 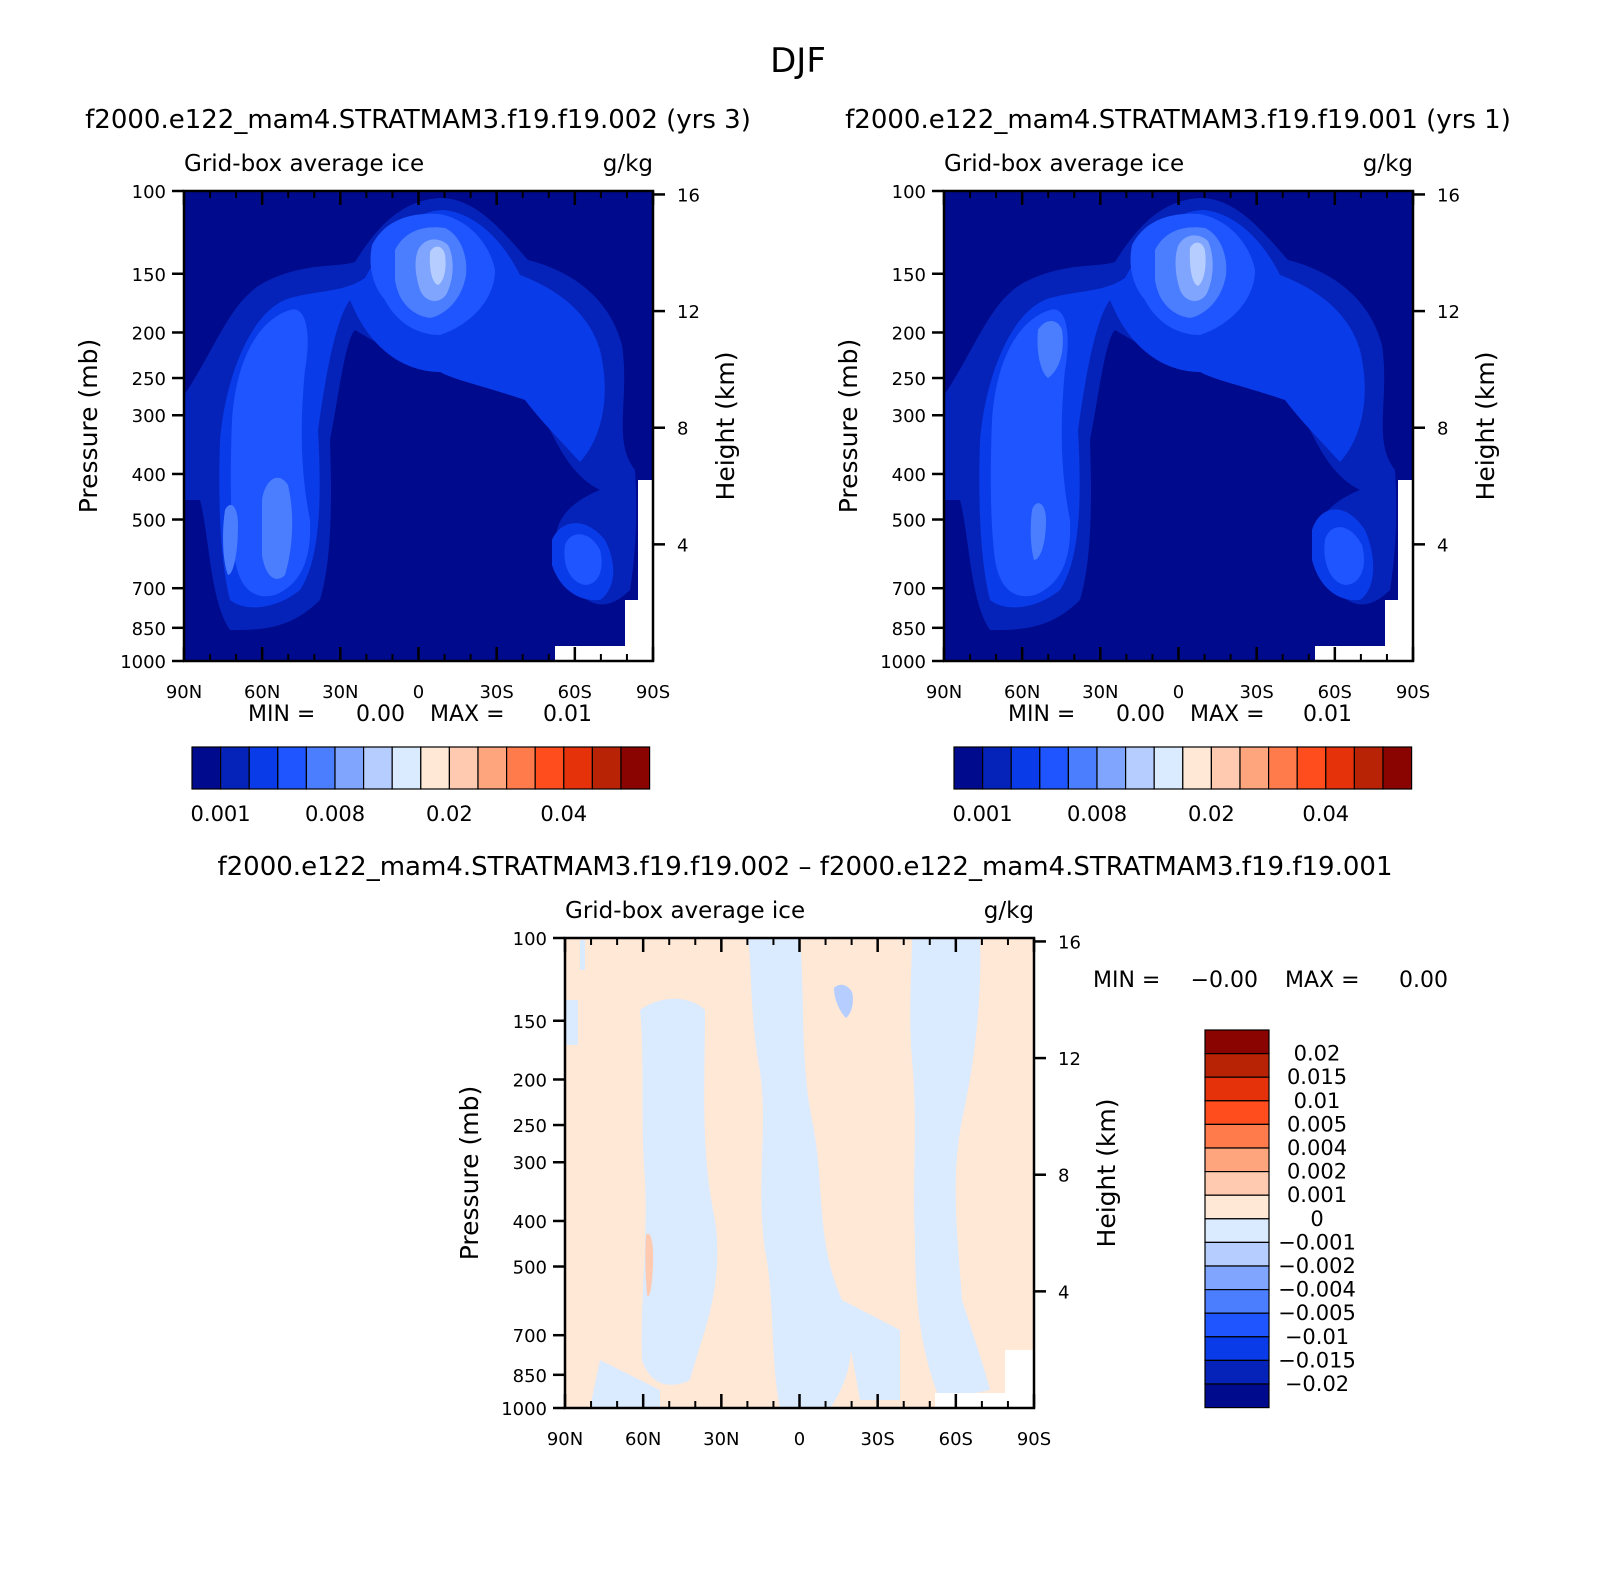 I want to click on colorbar-label: 0.015, so click(x=1317, y=1077).